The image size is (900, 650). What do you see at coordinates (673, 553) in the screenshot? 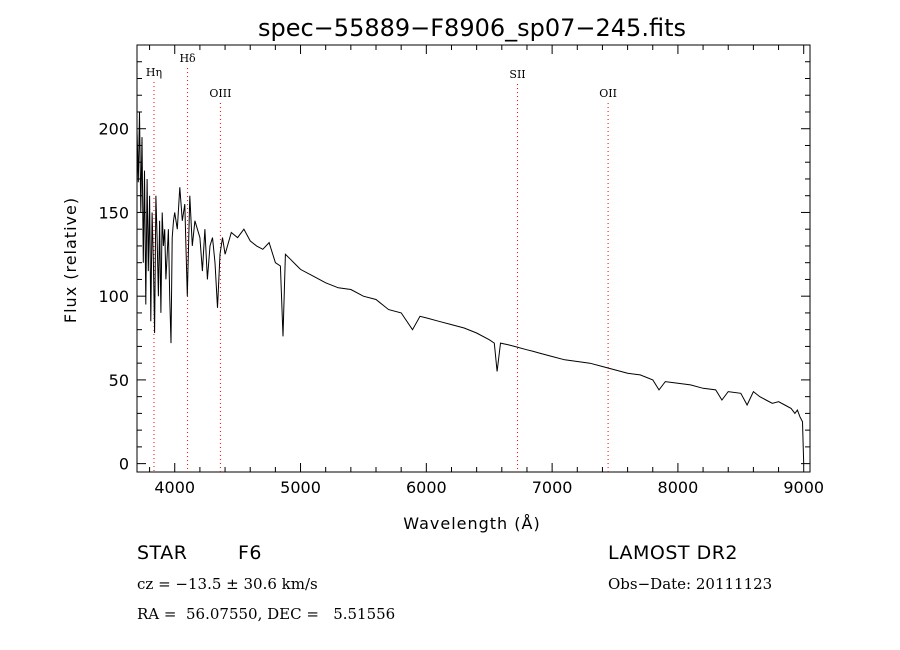
I see `survey-name: LAMOST DR2` at bounding box center [673, 553].